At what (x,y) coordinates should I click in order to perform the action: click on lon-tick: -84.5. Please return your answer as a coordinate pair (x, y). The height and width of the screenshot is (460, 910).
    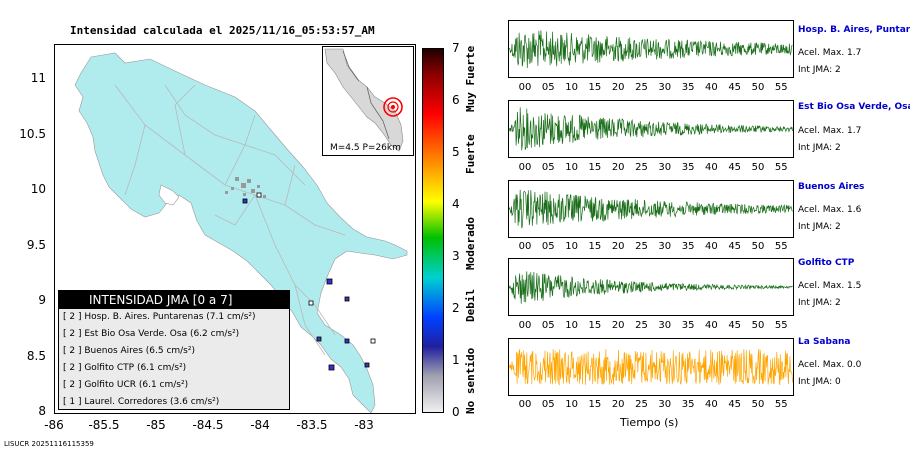
    Looking at the image, I should click on (208, 425).